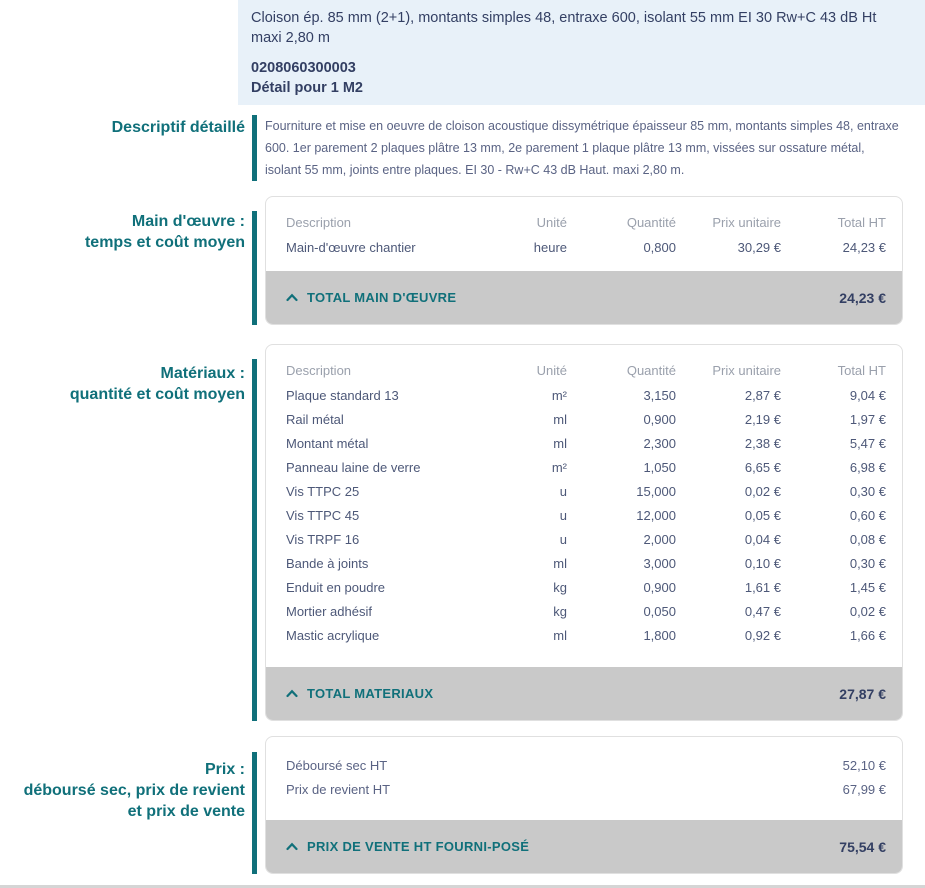  I want to click on cell-prix-unitaire: 0,02 €, so click(762, 491).